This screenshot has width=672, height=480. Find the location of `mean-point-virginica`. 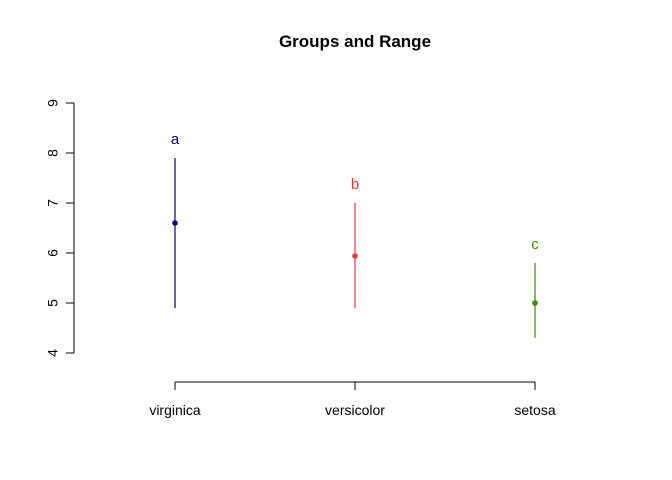

mean-point-virginica is located at coordinates (175, 223).